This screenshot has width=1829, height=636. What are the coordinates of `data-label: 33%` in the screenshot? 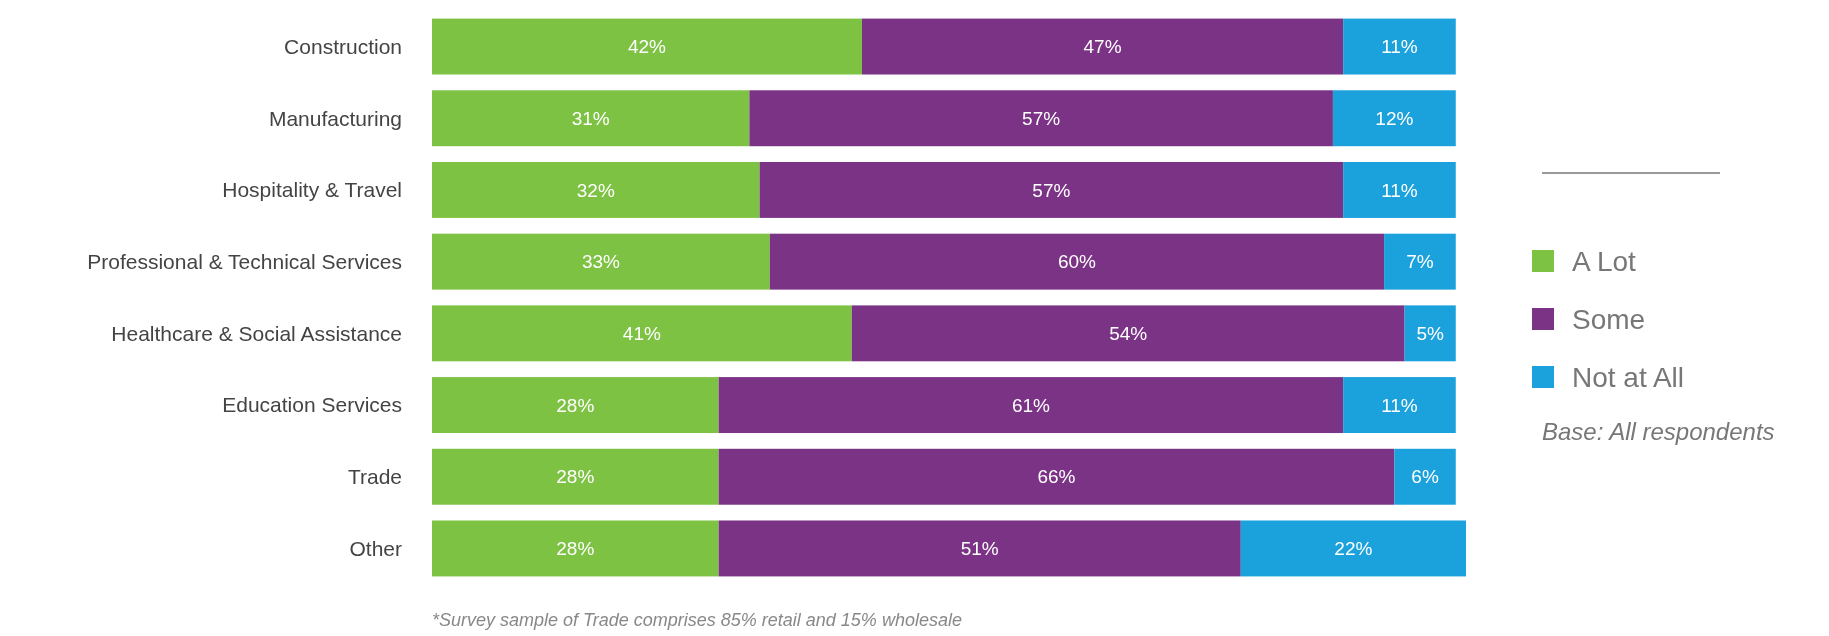 It's located at (601, 262).